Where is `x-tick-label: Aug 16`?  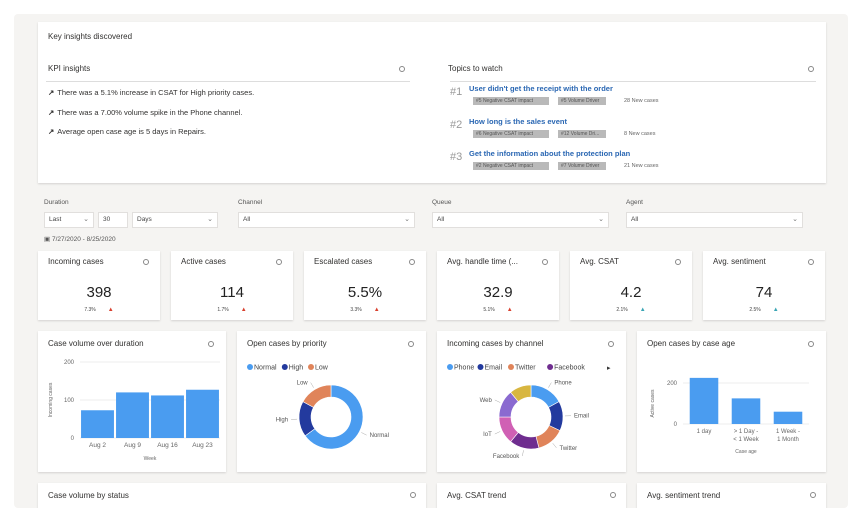
x-tick-label: Aug 16 is located at coordinates (167, 445).